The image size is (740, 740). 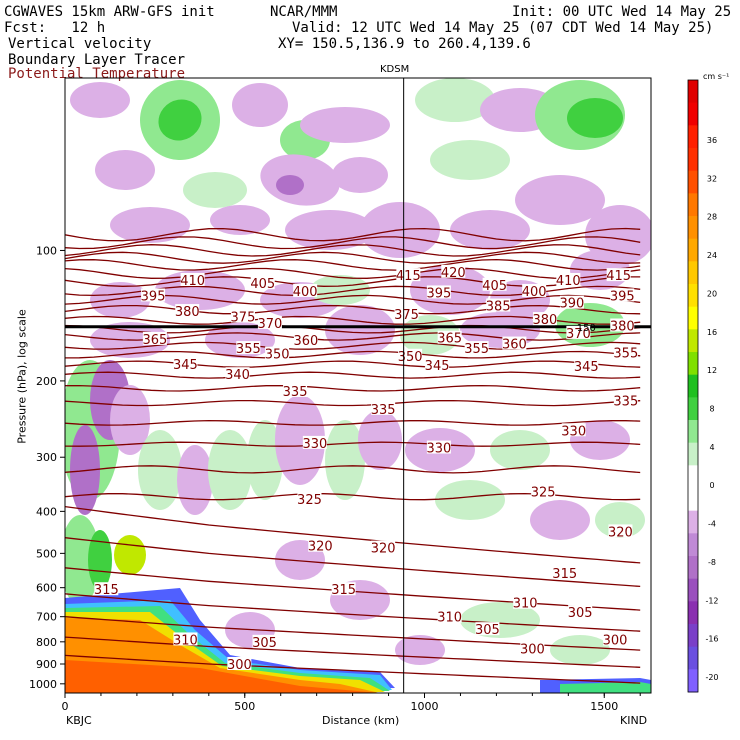 I want to click on theta-label: 325, so click(x=543, y=493).